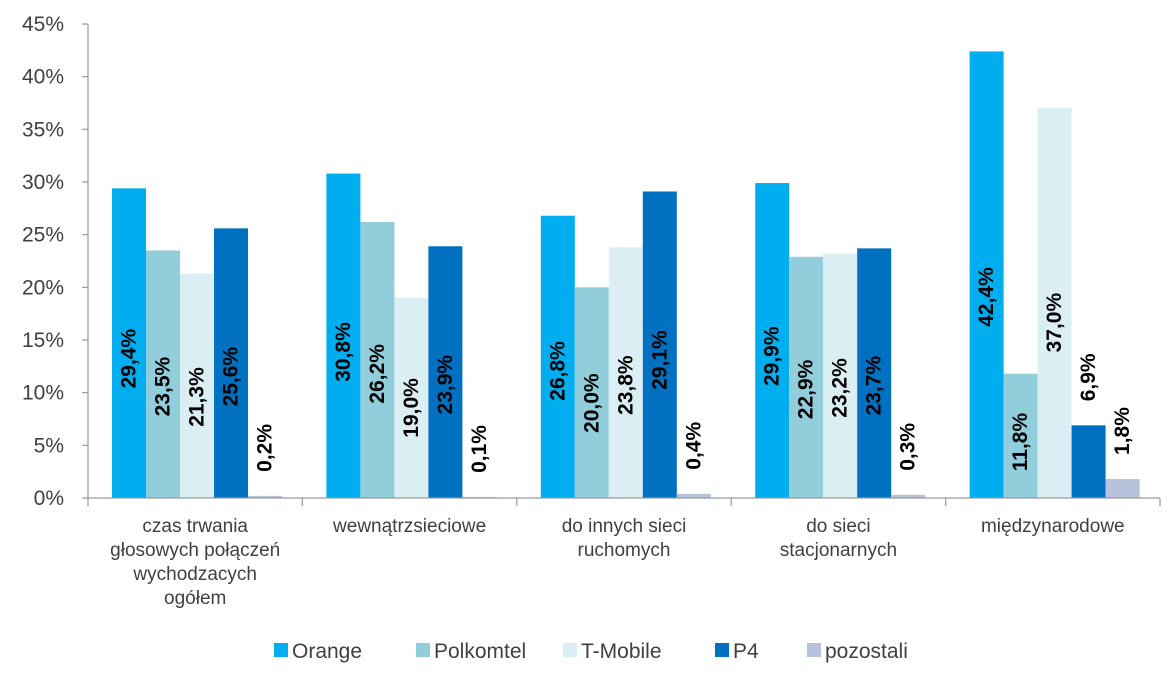  Describe the element at coordinates (838, 538) in the screenshot. I see `category-label: do sieci stacjonarnych` at that location.